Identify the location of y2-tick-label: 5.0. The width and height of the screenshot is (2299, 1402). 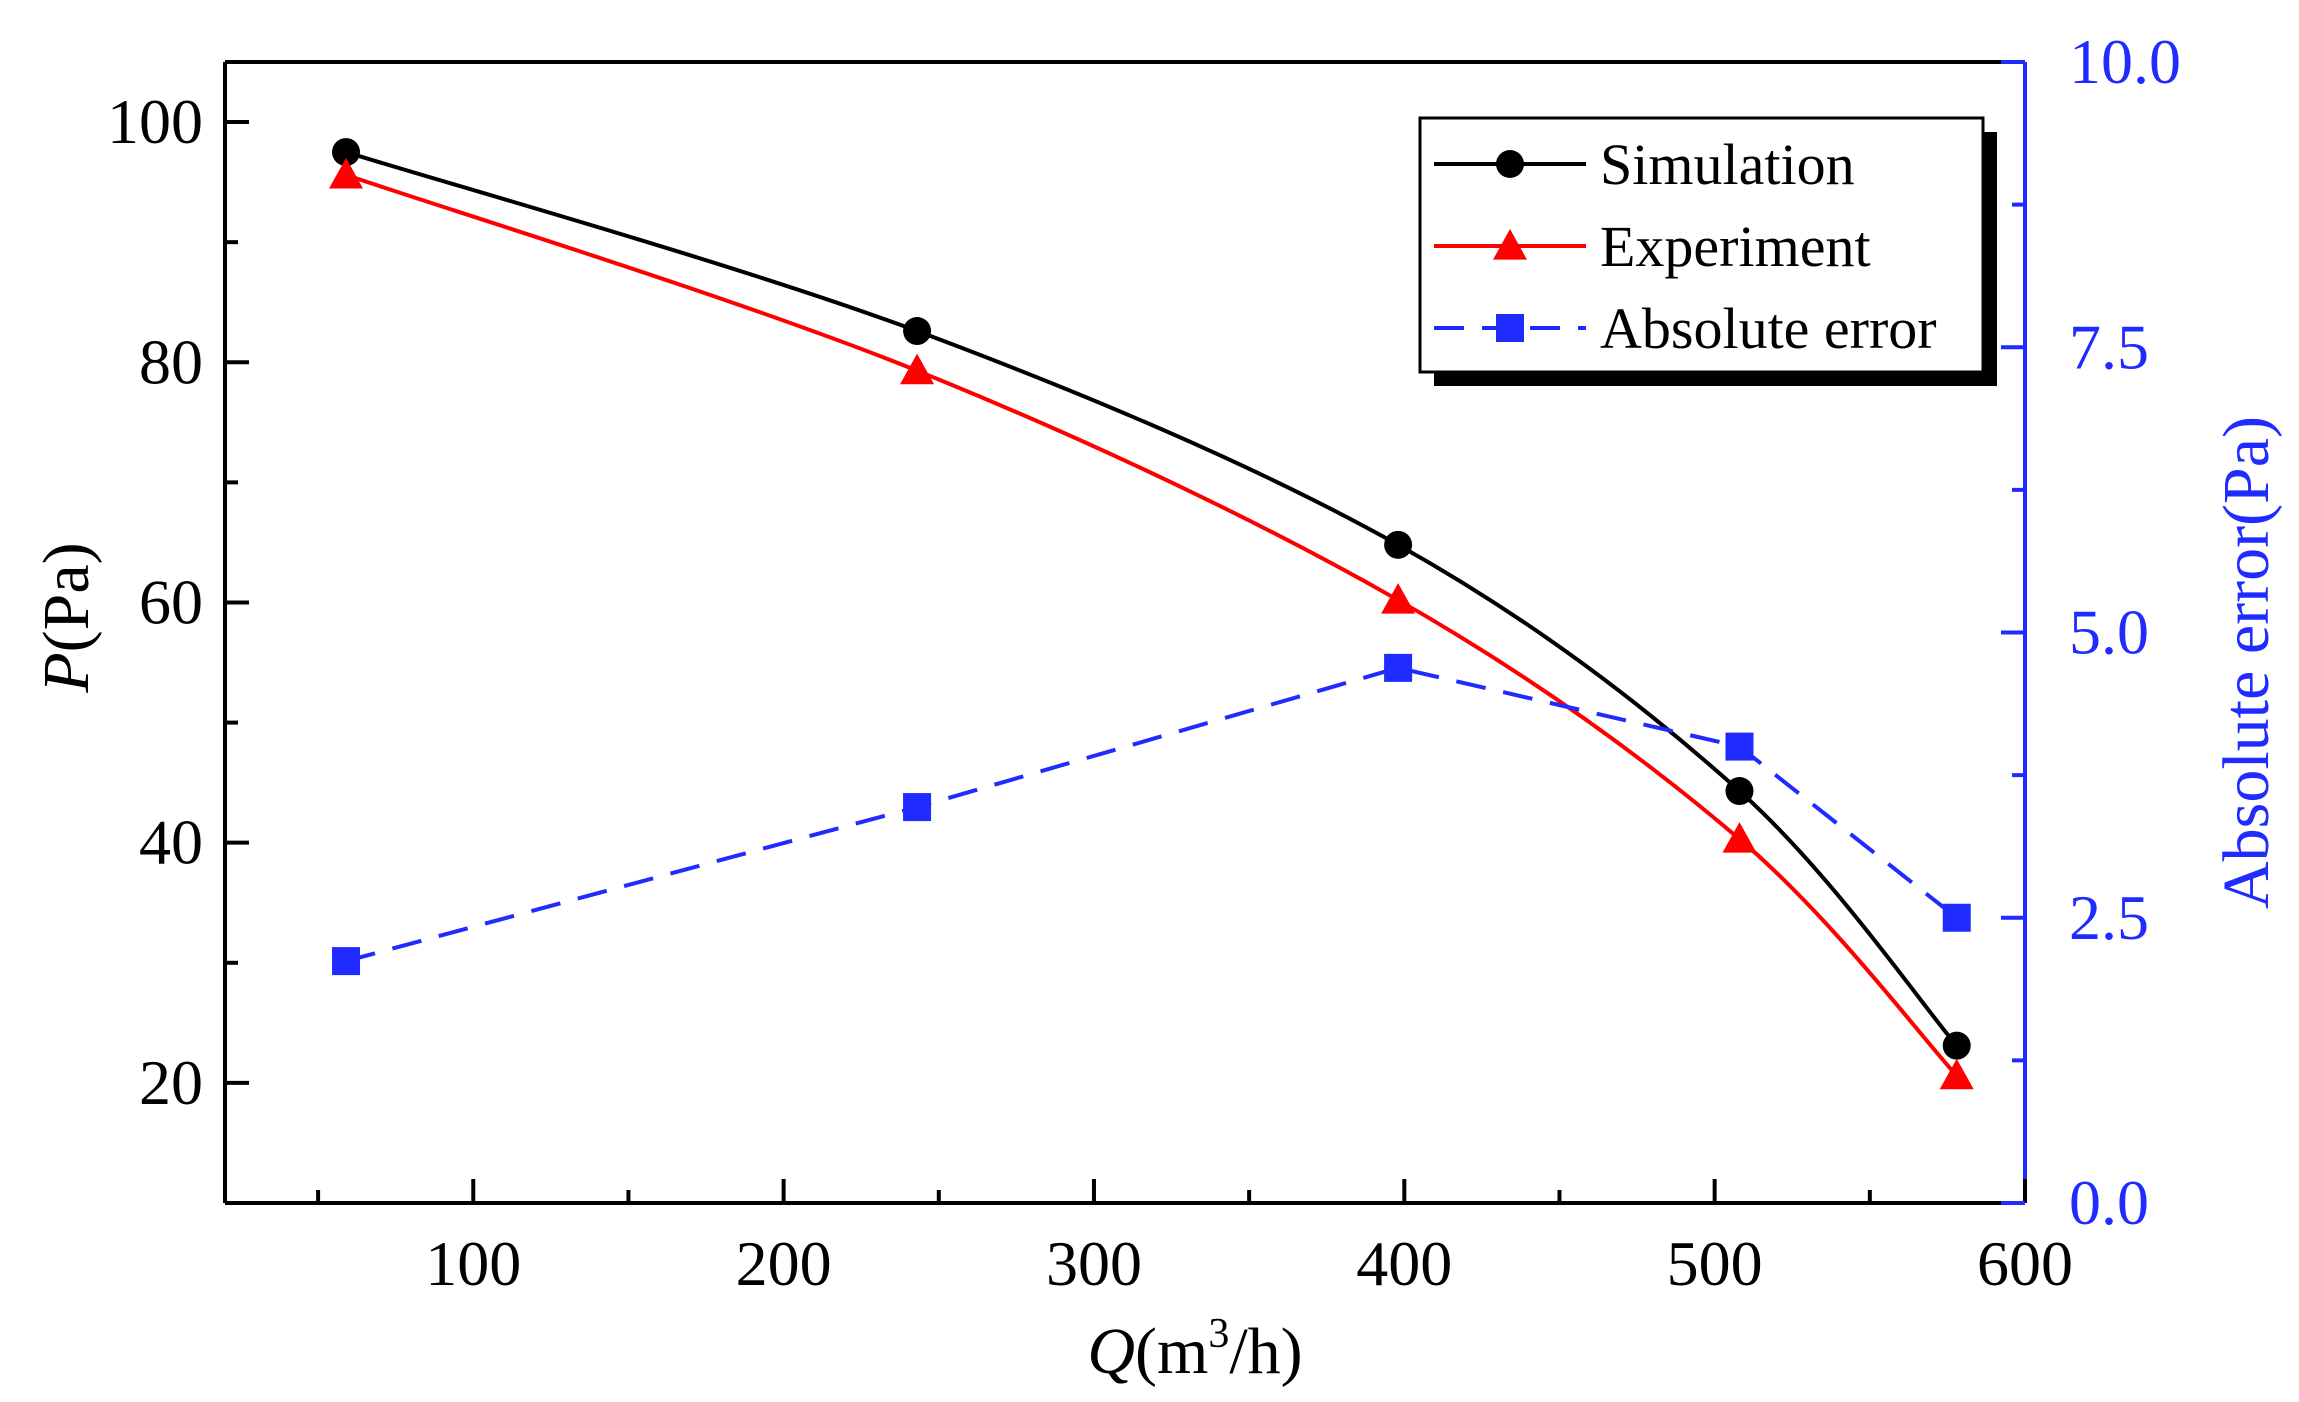
(2109, 632).